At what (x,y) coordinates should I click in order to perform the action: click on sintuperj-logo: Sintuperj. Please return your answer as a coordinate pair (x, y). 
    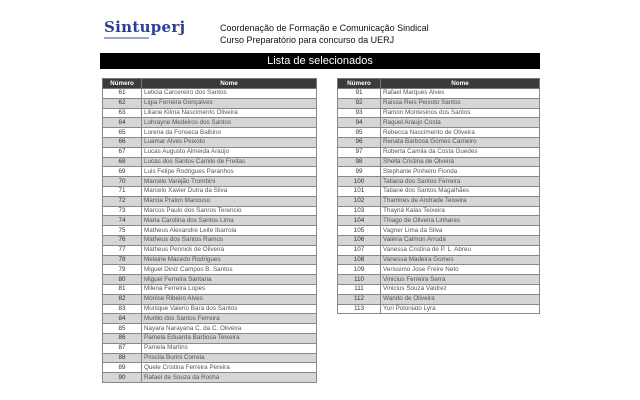
    Looking at the image, I should click on (144, 29).